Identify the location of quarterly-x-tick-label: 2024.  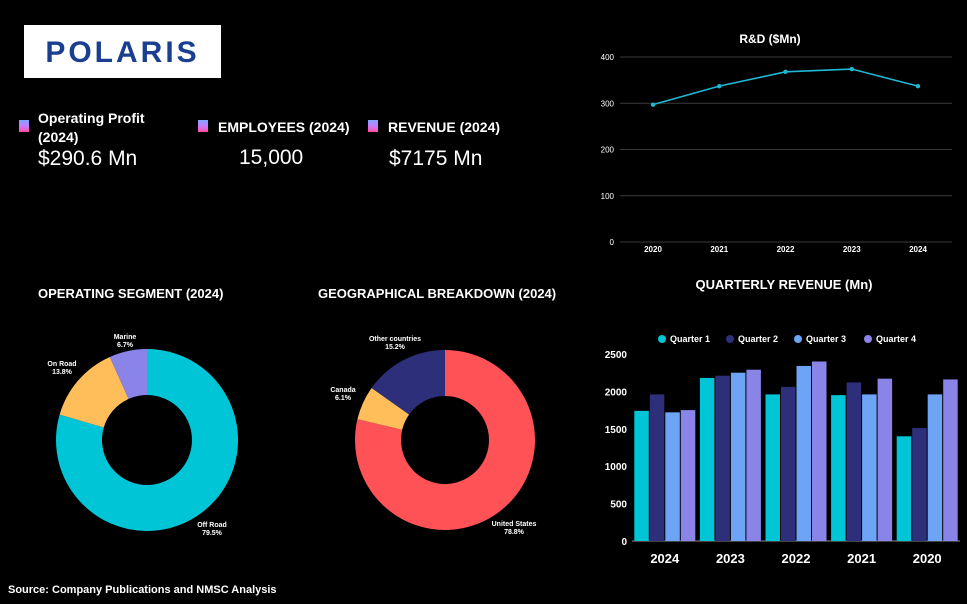
(665, 558).